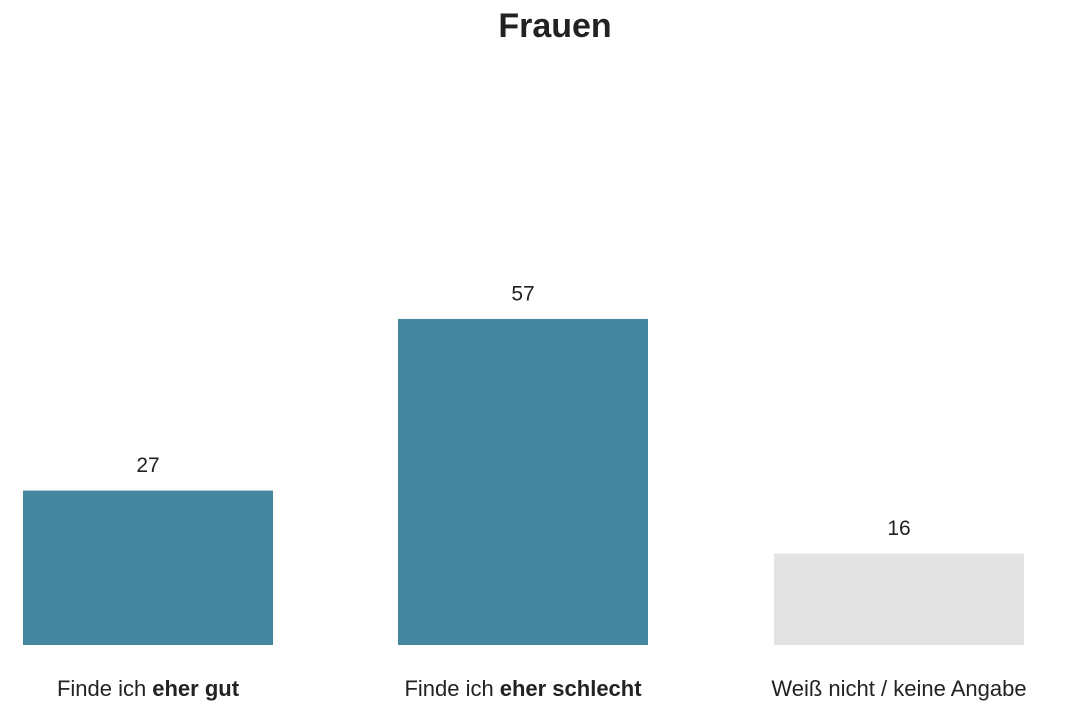 The height and width of the screenshot is (704, 1091). Describe the element at coordinates (522, 294) in the screenshot. I see `value-label: 57` at that location.